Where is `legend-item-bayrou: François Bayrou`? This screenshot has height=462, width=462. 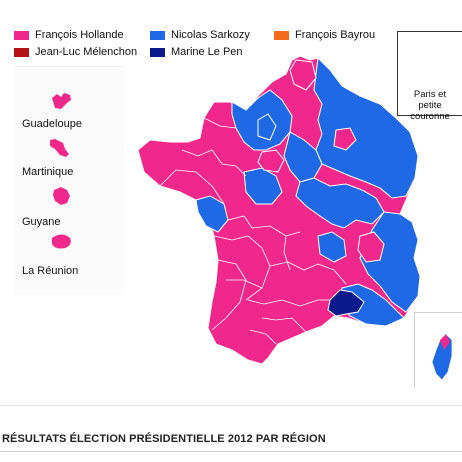 legend-item-bayrou: François Bayrou is located at coordinates (324, 35).